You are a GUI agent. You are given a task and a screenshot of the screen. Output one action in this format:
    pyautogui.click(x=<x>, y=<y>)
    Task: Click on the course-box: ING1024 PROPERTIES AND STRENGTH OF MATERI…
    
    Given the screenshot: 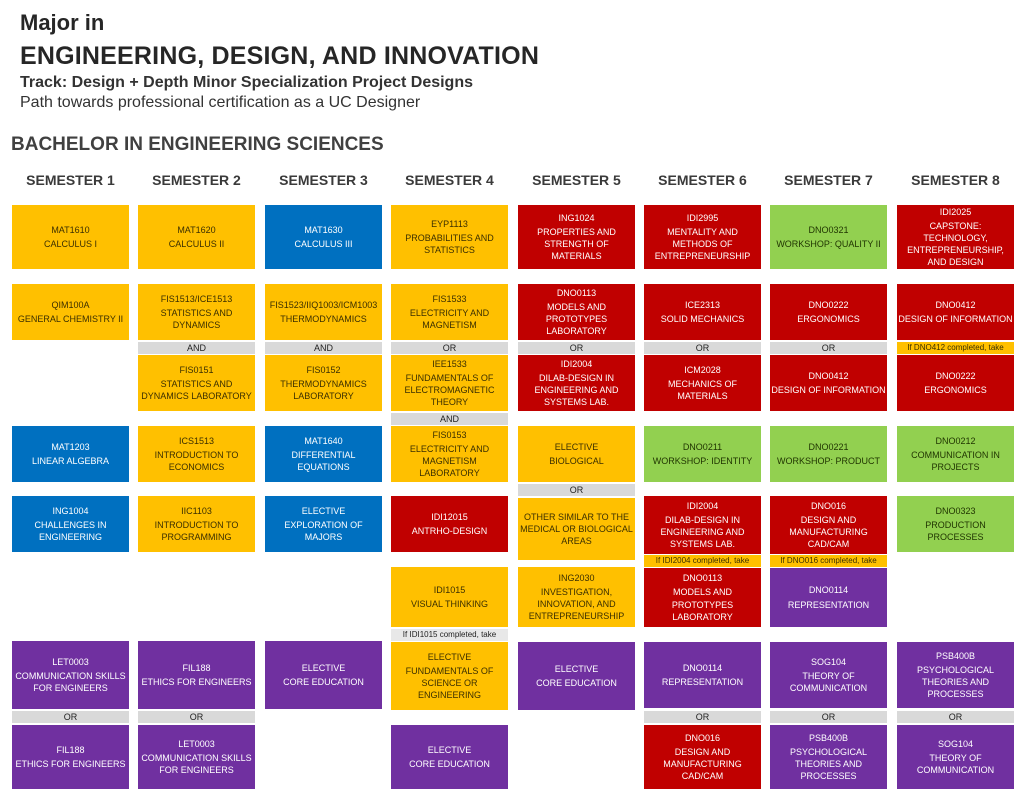 What is the action you would take?
    pyautogui.click(x=576, y=237)
    